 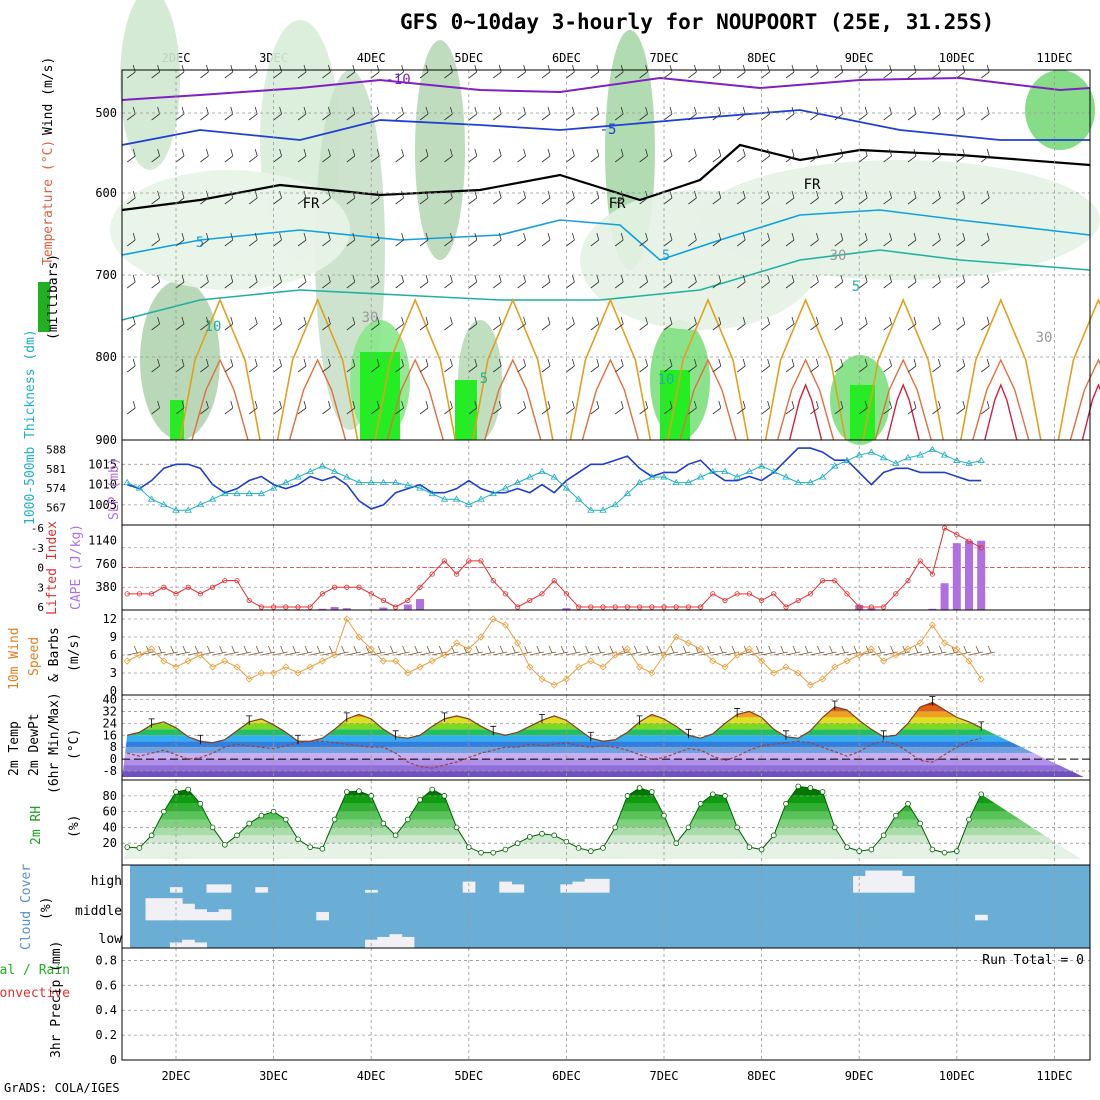 I want to click on day-label-bottom: 3DEC, so click(x=273, y=1076).